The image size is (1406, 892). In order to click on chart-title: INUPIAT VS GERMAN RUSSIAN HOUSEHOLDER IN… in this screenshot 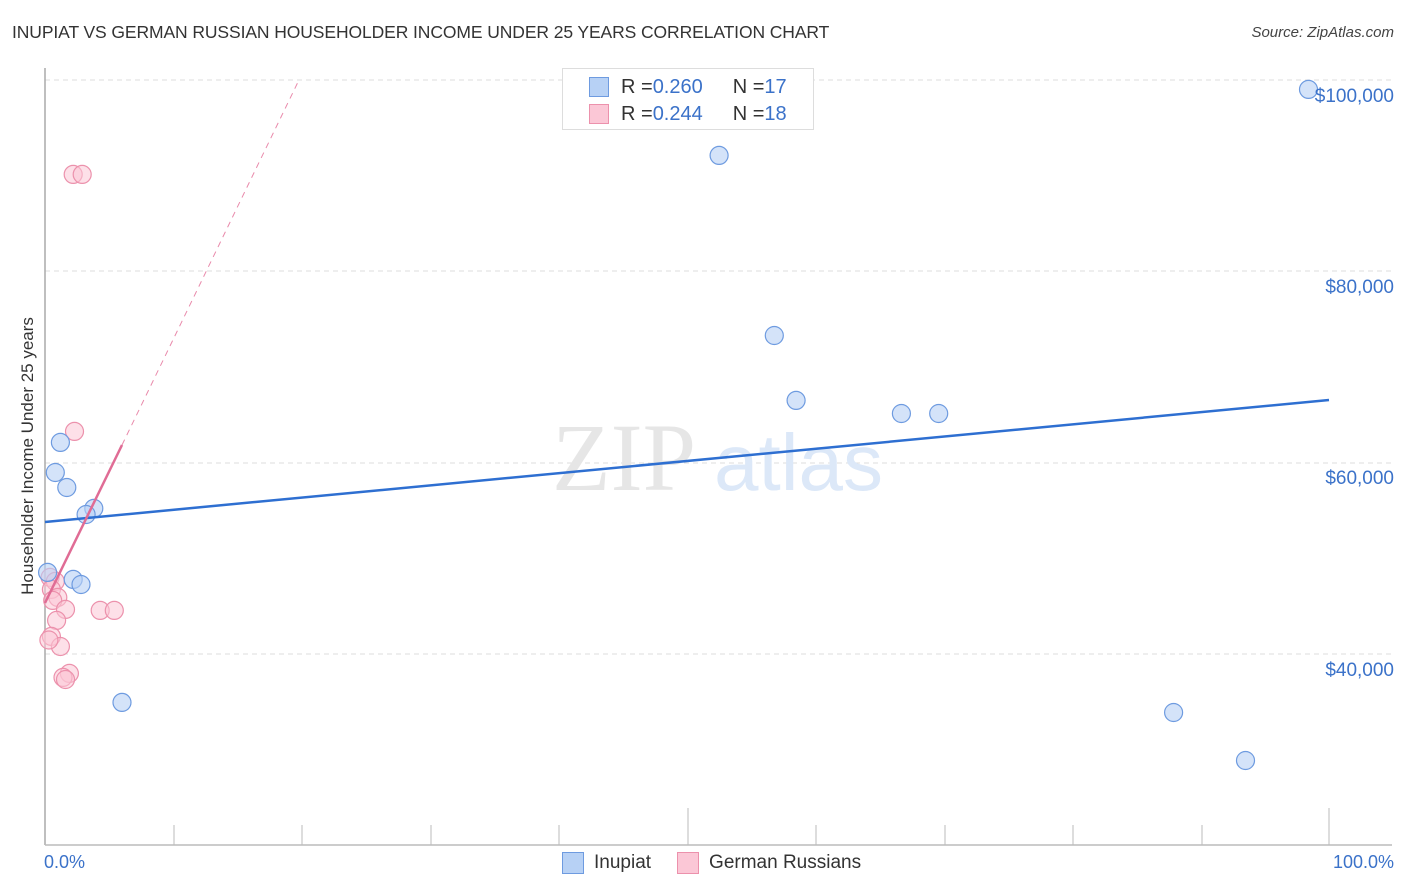, I will do `click(421, 32)`.